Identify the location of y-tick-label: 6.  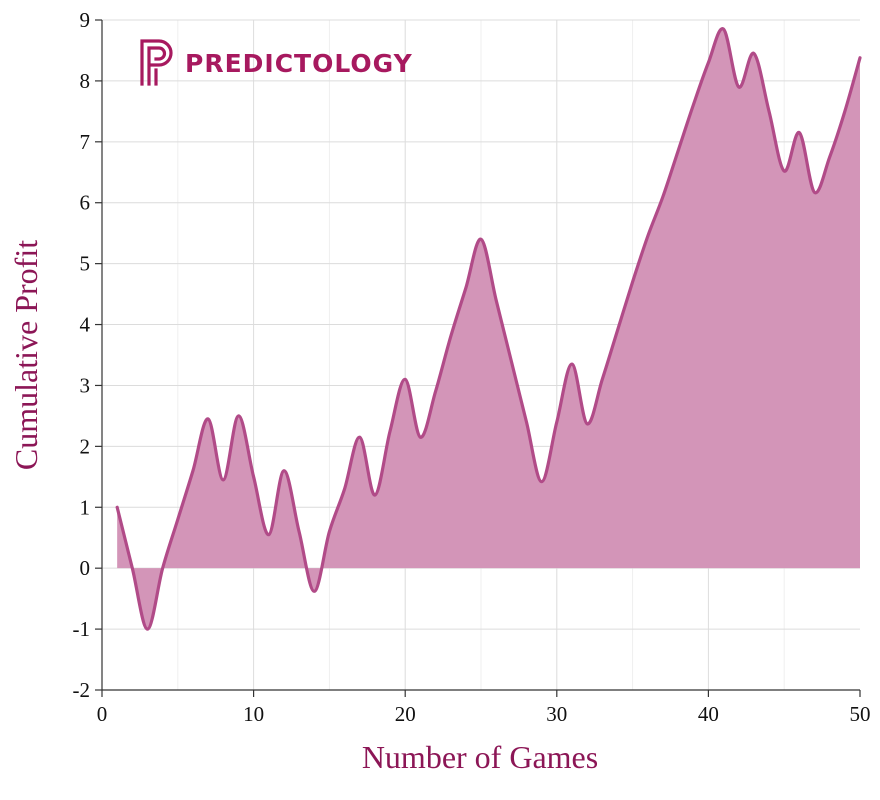
(85, 203).